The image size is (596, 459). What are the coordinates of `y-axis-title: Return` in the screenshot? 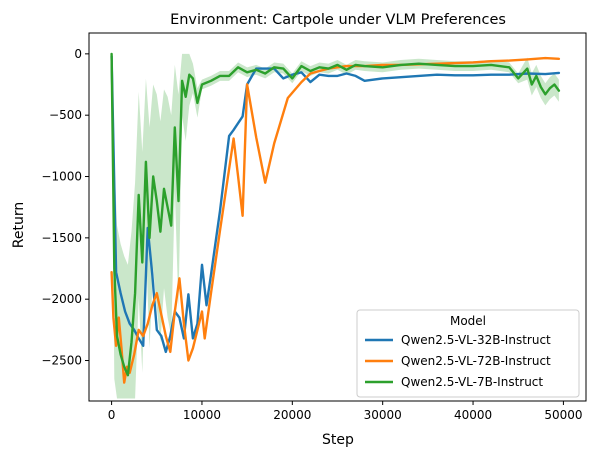 It's located at (19, 225).